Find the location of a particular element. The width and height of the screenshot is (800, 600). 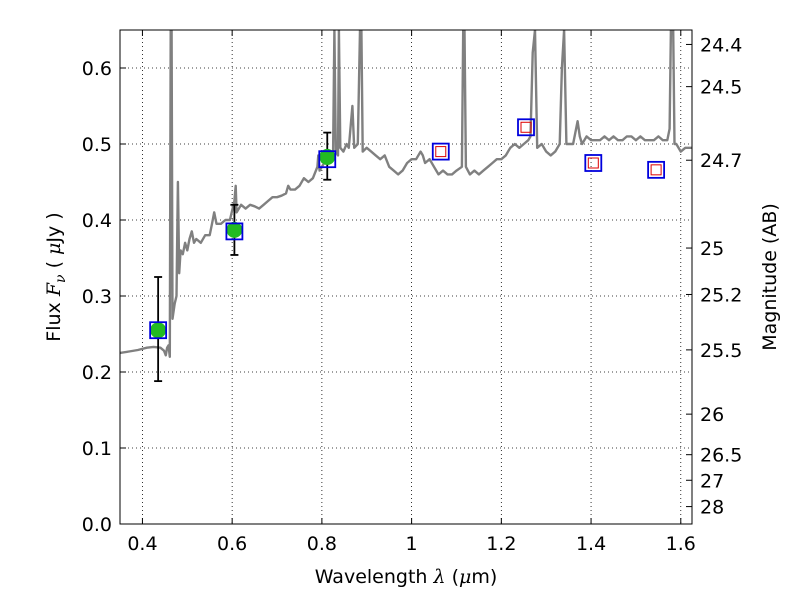

y-tick-label: 0.2 is located at coordinates (97, 373).